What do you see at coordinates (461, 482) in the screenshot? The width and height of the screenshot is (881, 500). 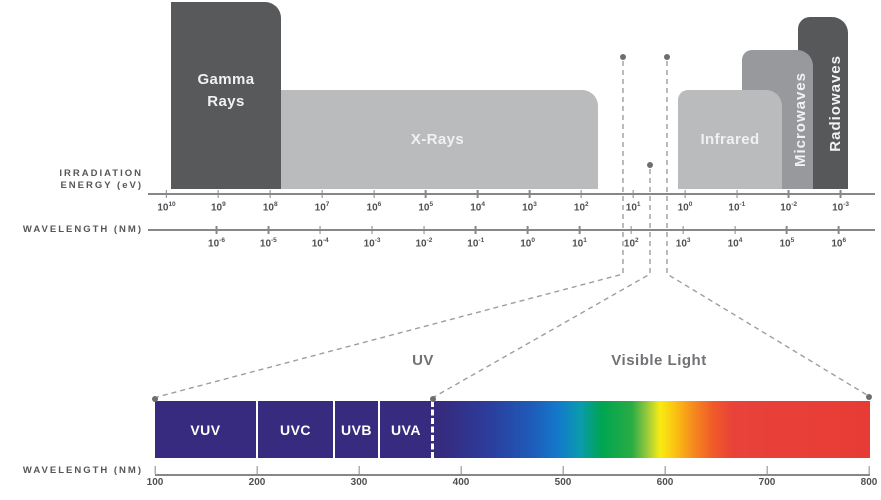 I see `tick-label: 400` at bounding box center [461, 482].